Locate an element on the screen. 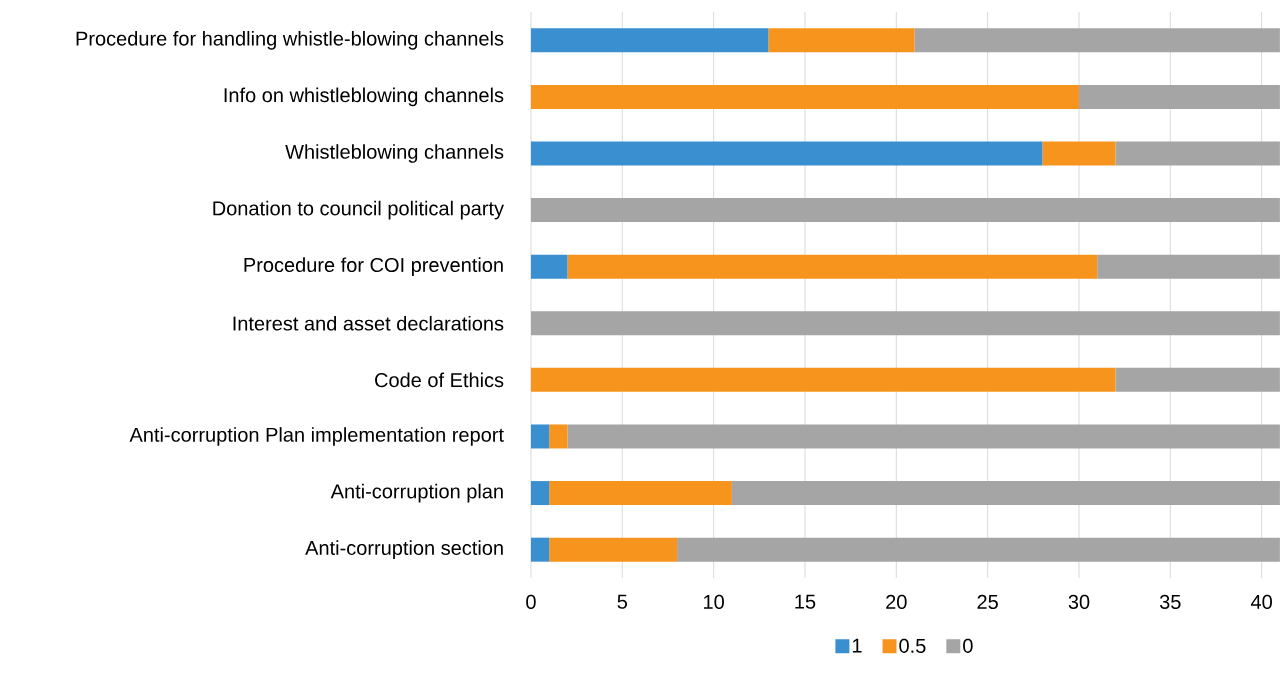 The image size is (1280, 677). x-tick-label: 5 is located at coordinates (622, 601).